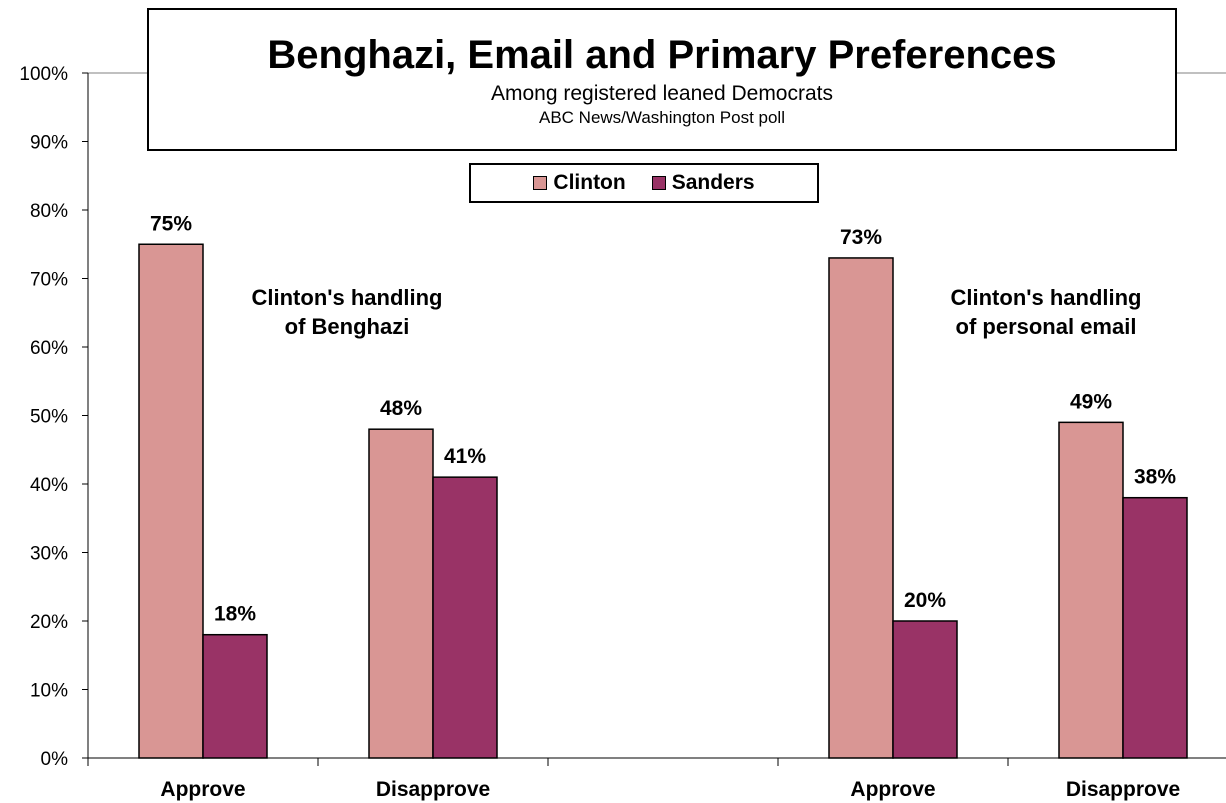  What do you see at coordinates (49, 143) in the screenshot?
I see `y-tick-label: 90%` at bounding box center [49, 143].